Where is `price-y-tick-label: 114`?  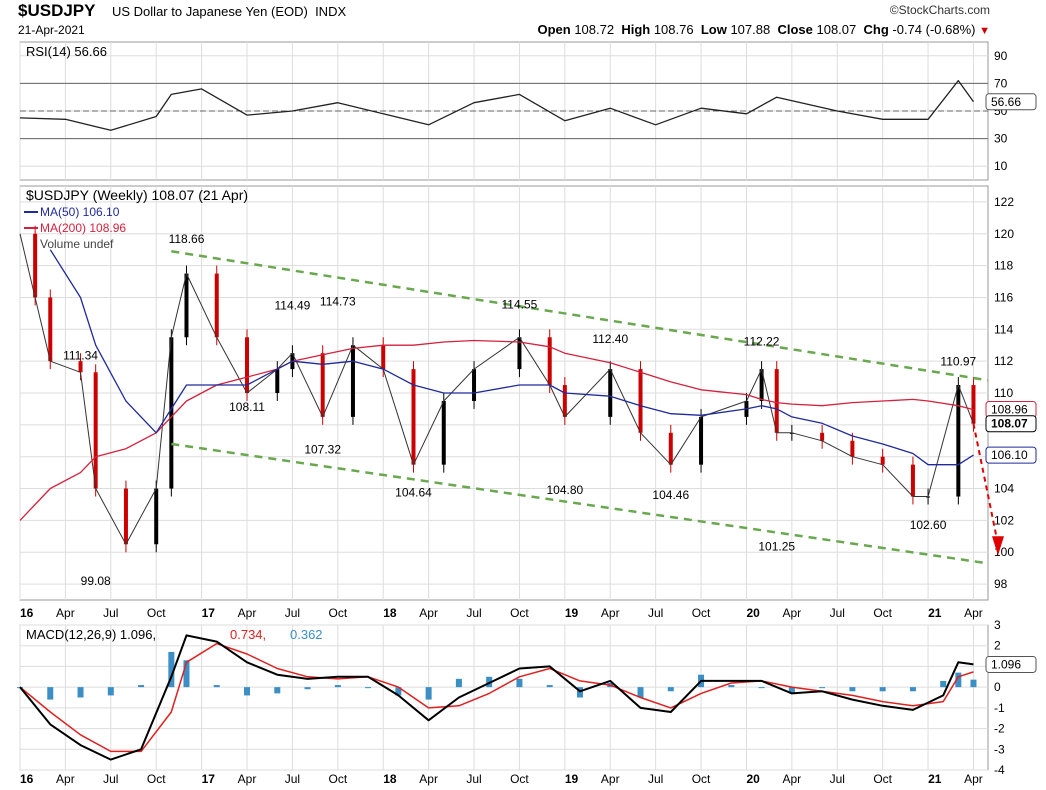 price-y-tick-label: 114 is located at coordinates (1003, 329).